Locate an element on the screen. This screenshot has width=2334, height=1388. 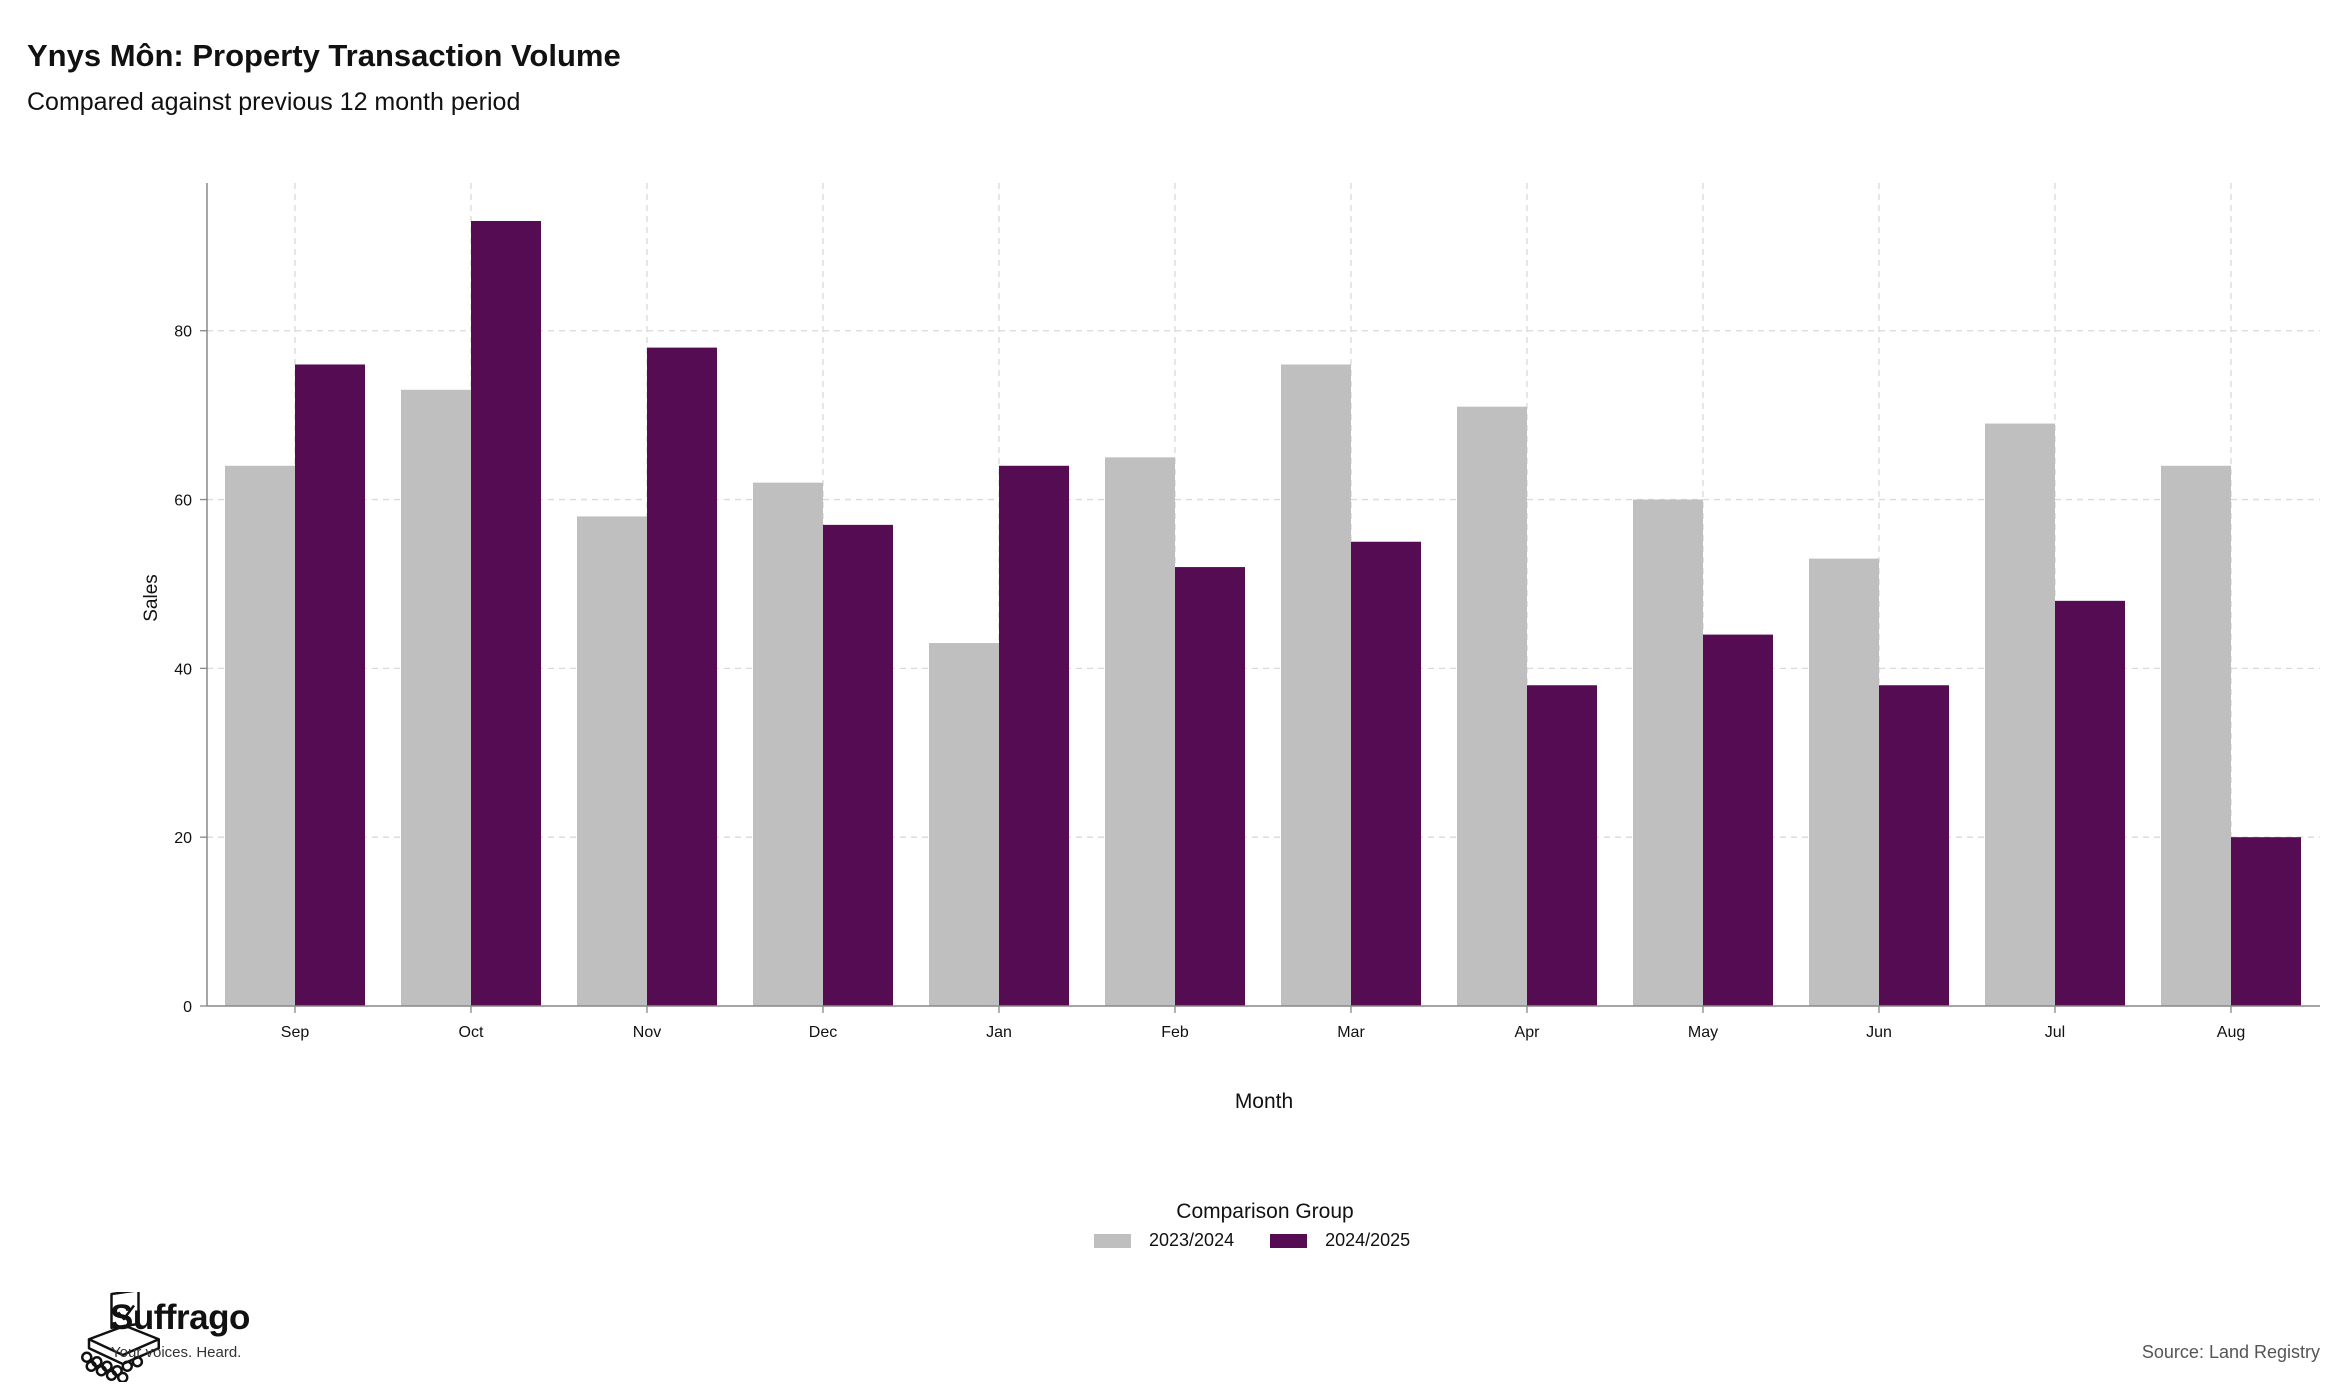
bar-2023-2024-jun is located at coordinates (1844, 782).